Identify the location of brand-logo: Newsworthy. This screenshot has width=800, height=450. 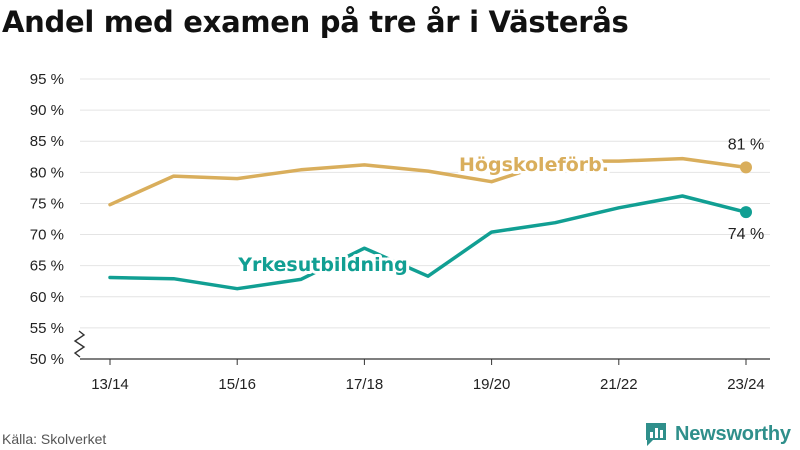
(717, 434).